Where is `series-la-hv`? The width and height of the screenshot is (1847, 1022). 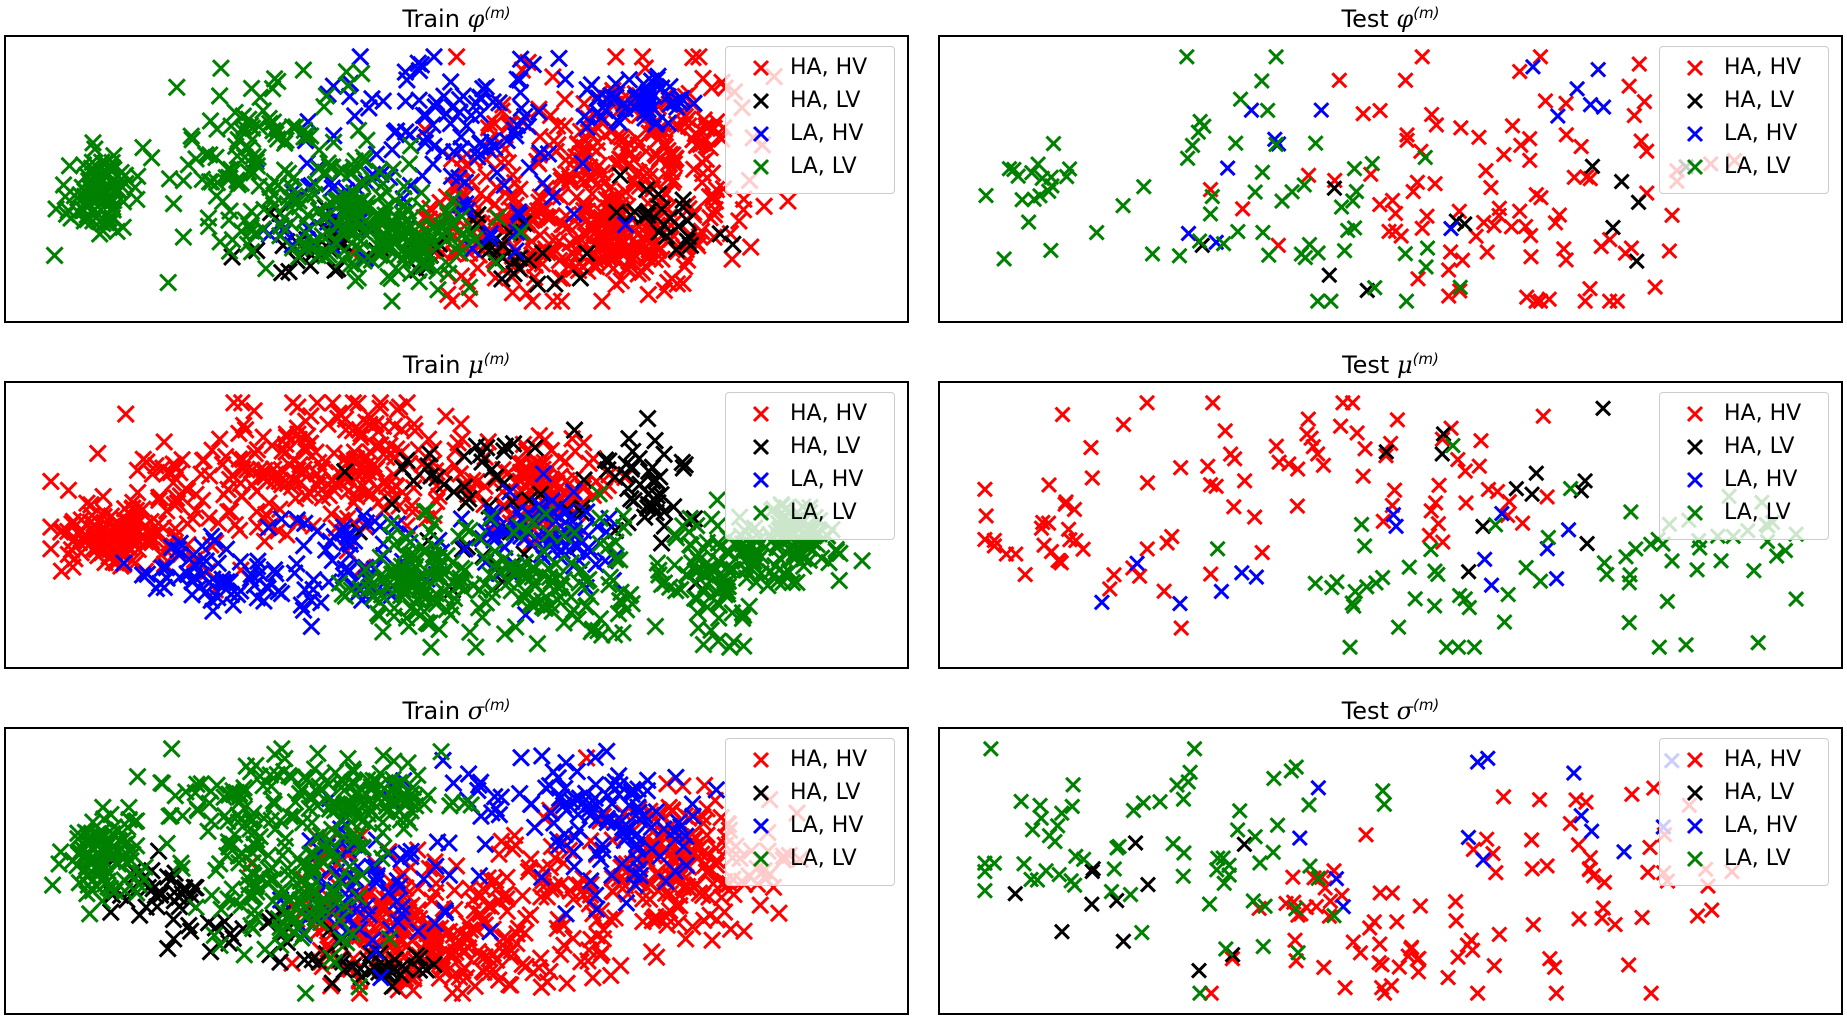 series-la-hv is located at coordinates (1335, 558).